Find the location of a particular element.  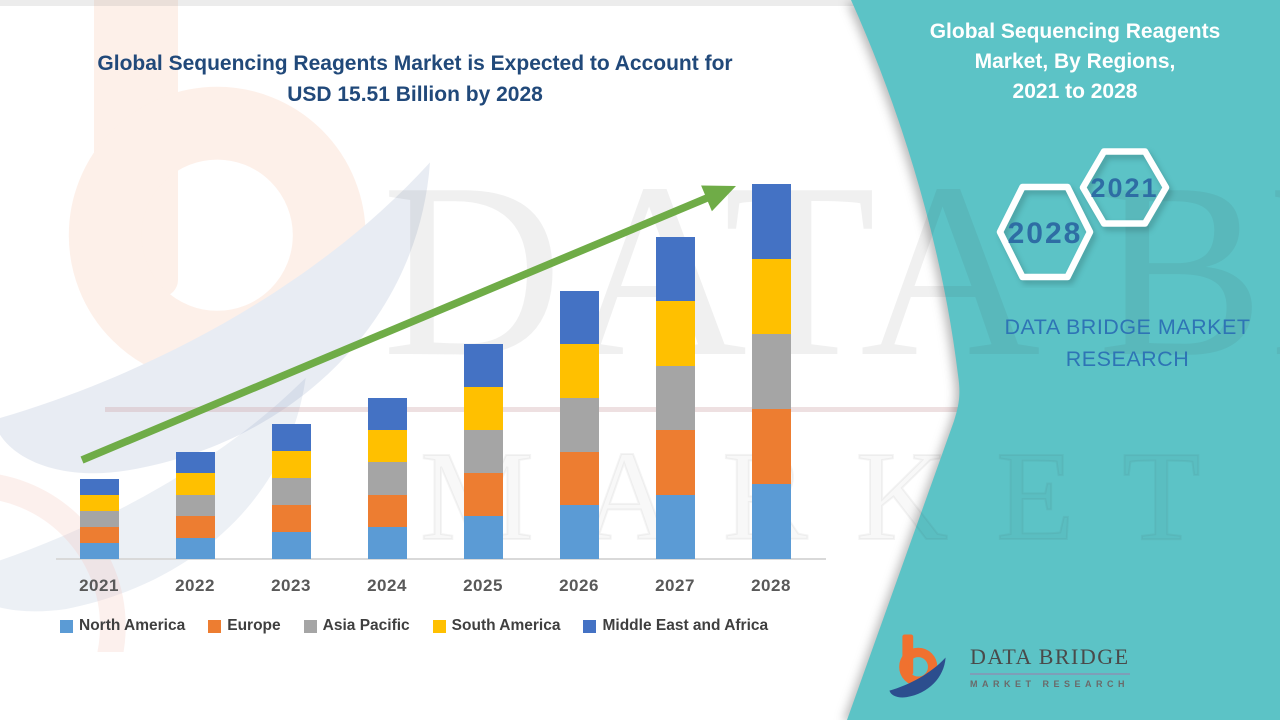

hexagon-2028-icon is located at coordinates (1045, 232).